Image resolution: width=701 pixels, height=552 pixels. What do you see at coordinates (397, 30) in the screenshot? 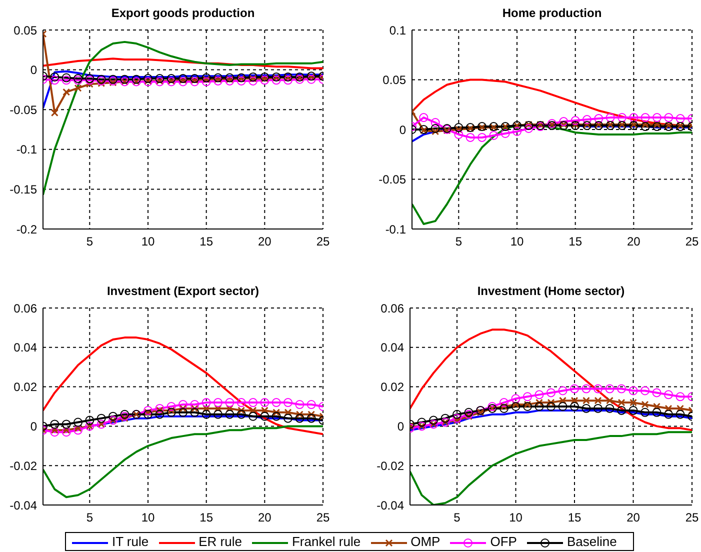
I see `y-tick-label: 0.1` at bounding box center [397, 30].